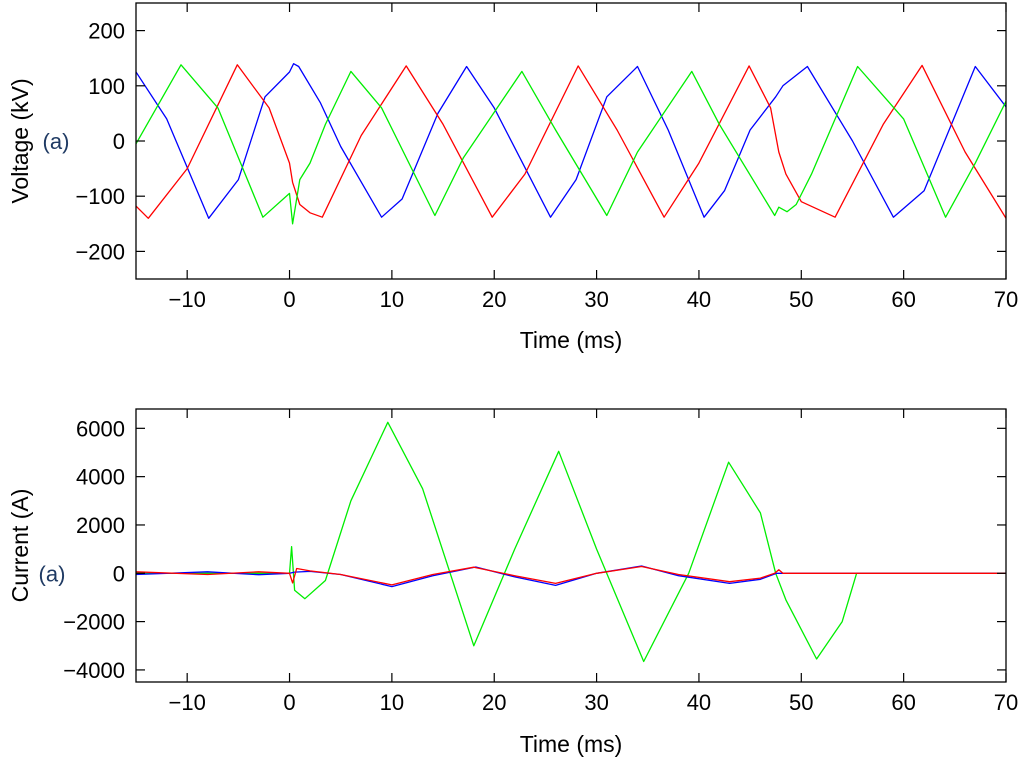 The width and height of the screenshot is (1025, 762). Describe the element at coordinates (100, 525) in the screenshot. I see `current-y-tick-label: 2000` at that location.